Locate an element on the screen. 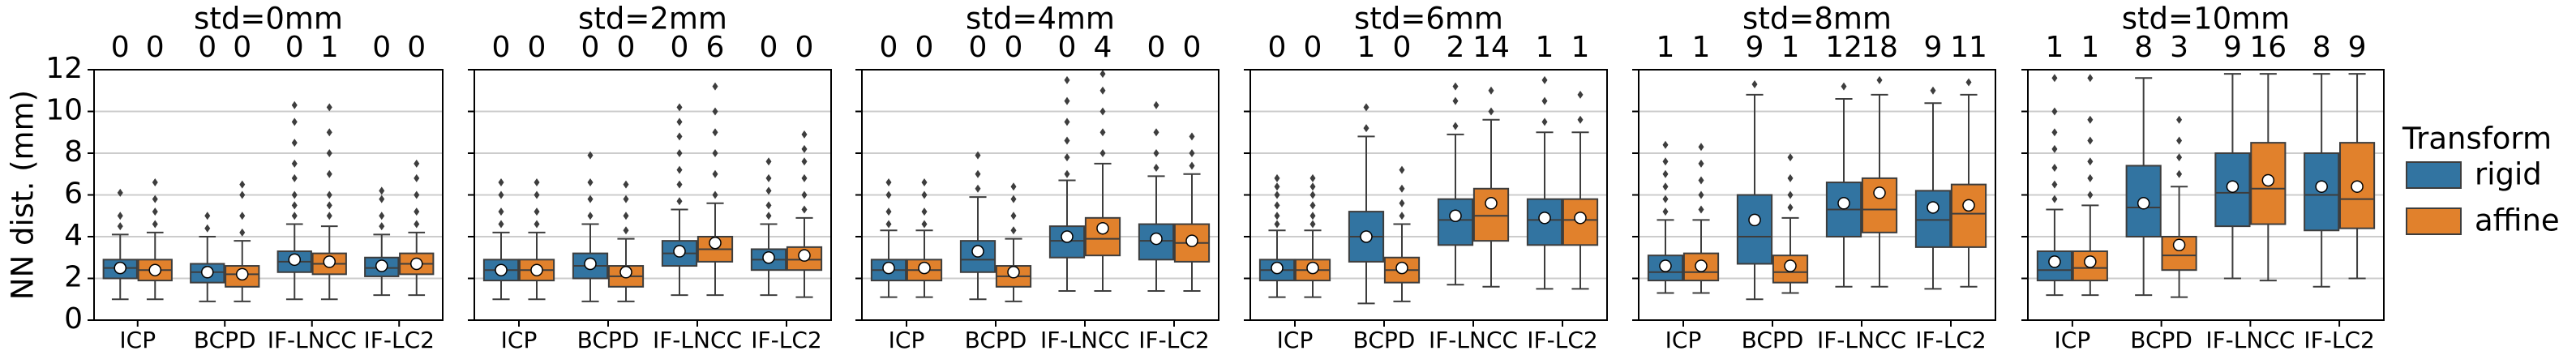  outlier-count: 6 is located at coordinates (715, 47).